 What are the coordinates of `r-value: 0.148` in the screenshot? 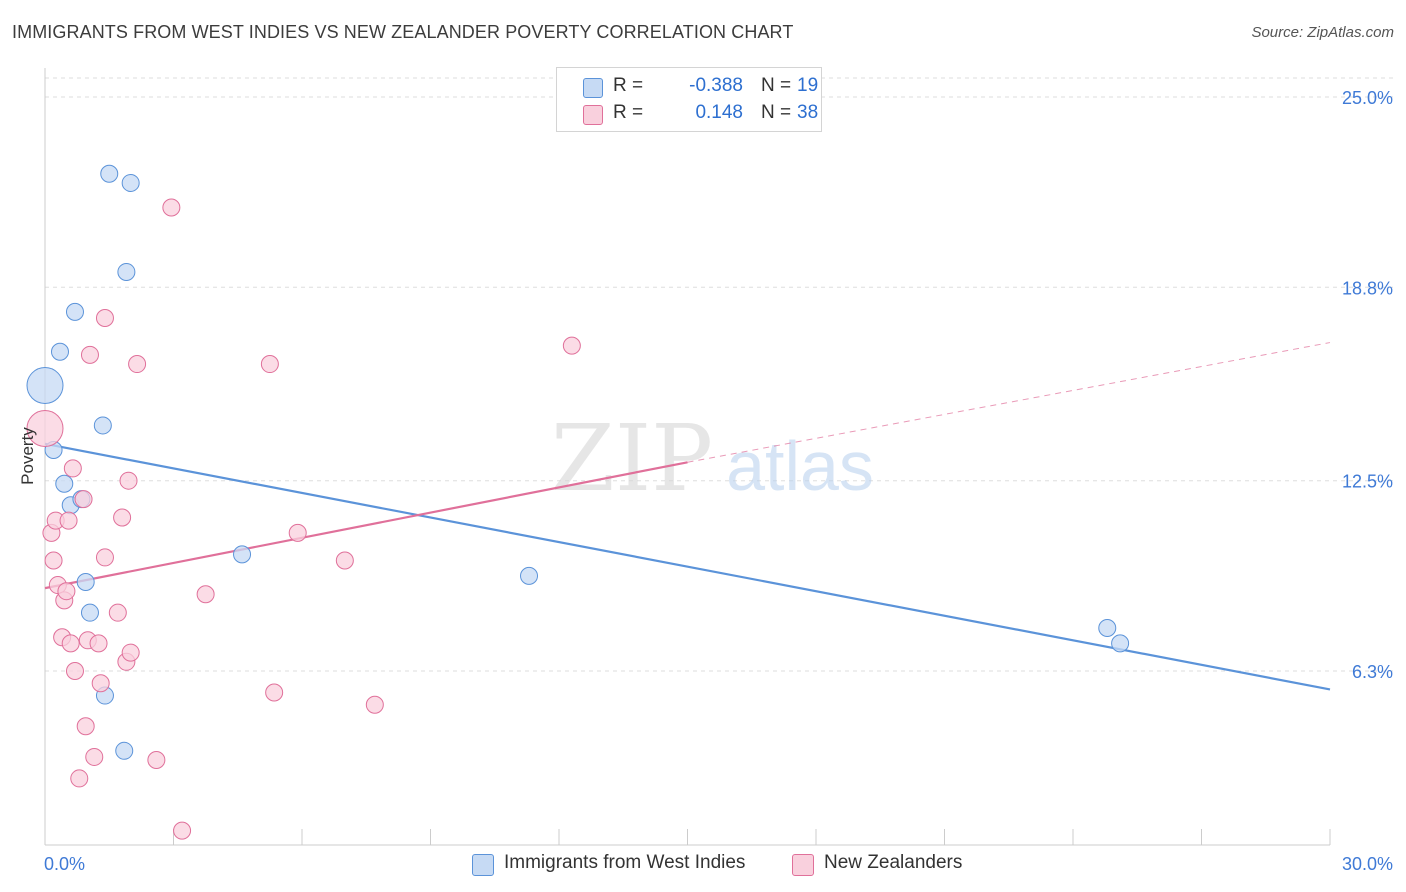 It's located at (719, 112).